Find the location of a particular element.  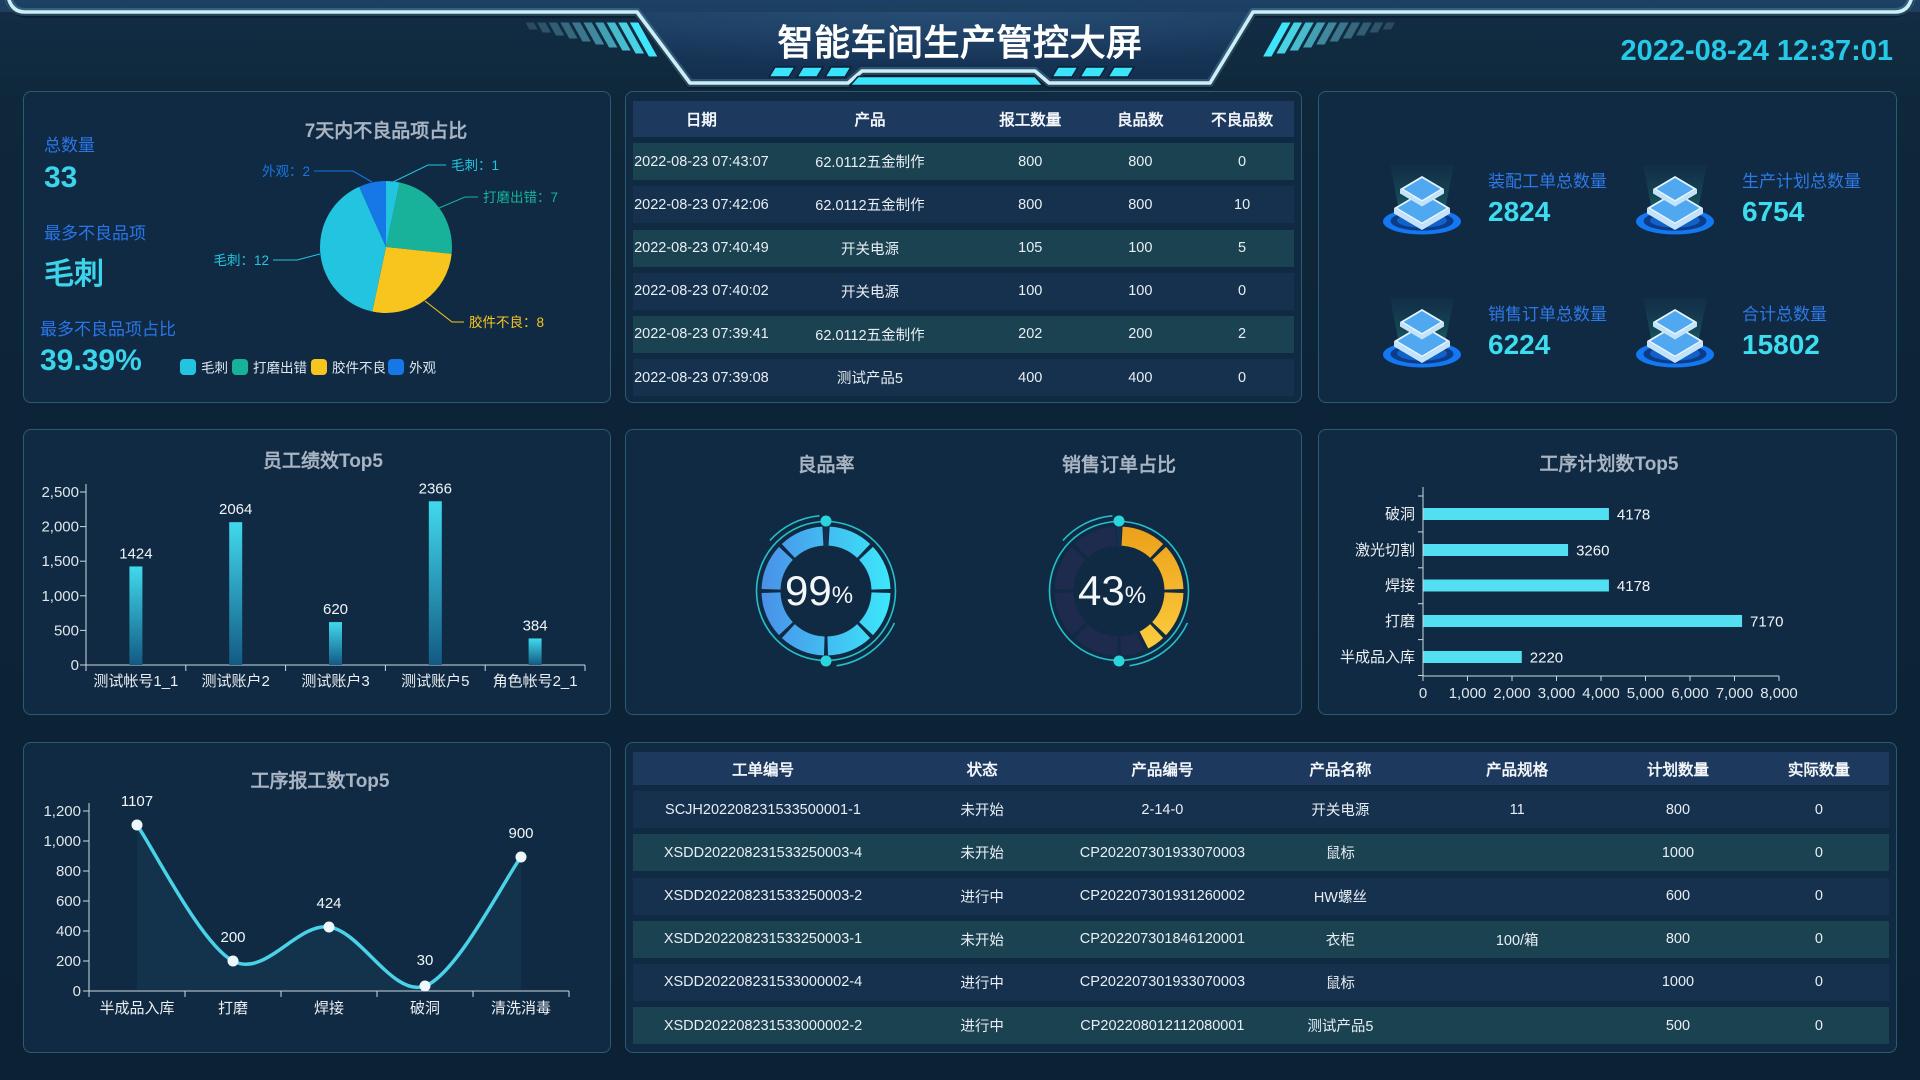

svg-text: 测试账户2 is located at coordinates (236, 681).